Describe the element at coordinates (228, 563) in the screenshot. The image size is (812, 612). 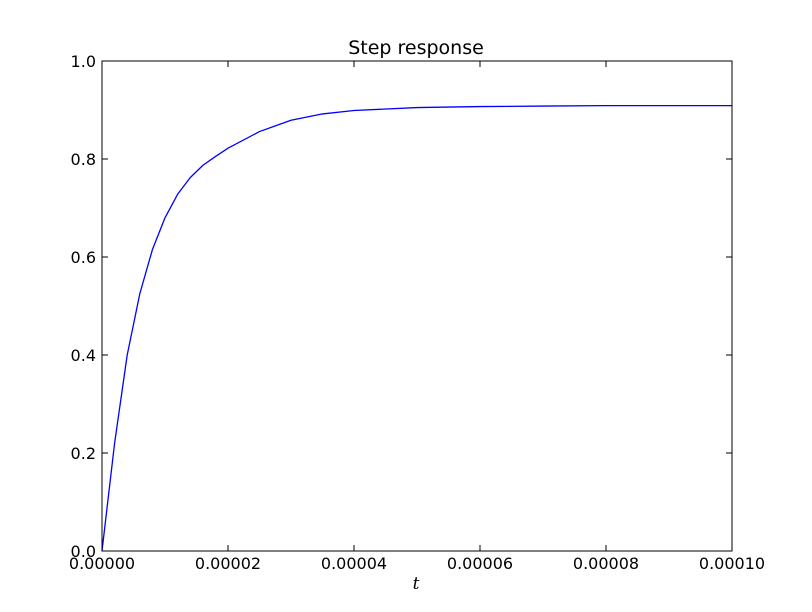
I see `x-tick-label: 0.00002` at that location.